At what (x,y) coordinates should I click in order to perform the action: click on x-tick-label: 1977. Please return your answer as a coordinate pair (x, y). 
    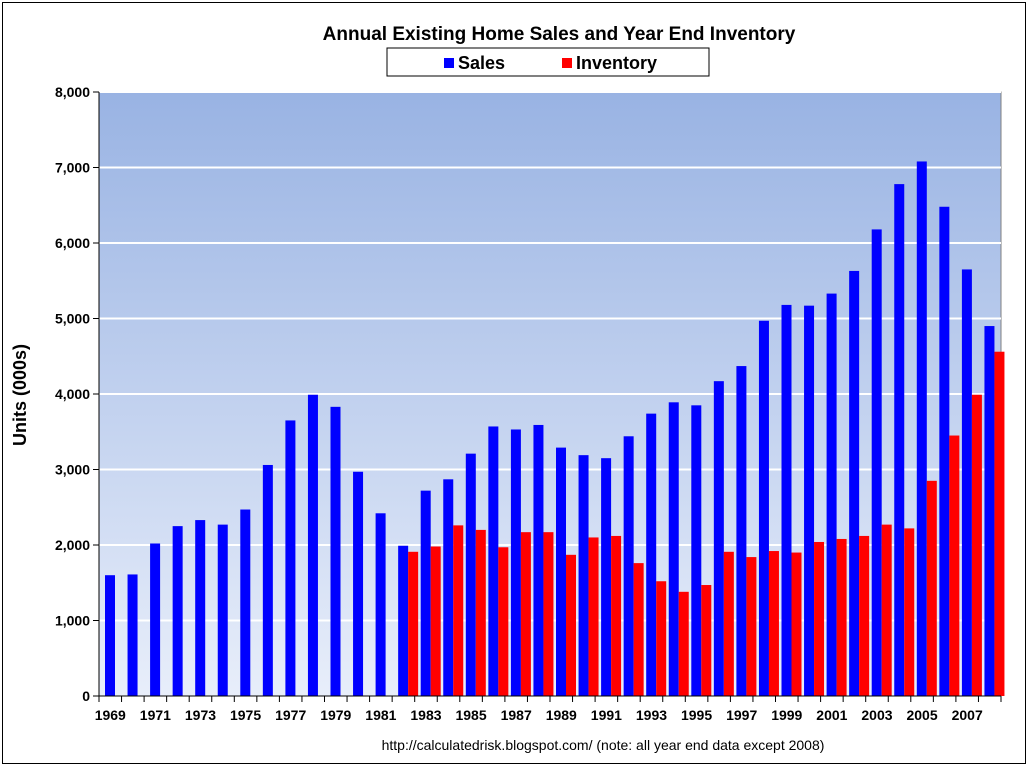
    Looking at the image, I should click on (290, 715).